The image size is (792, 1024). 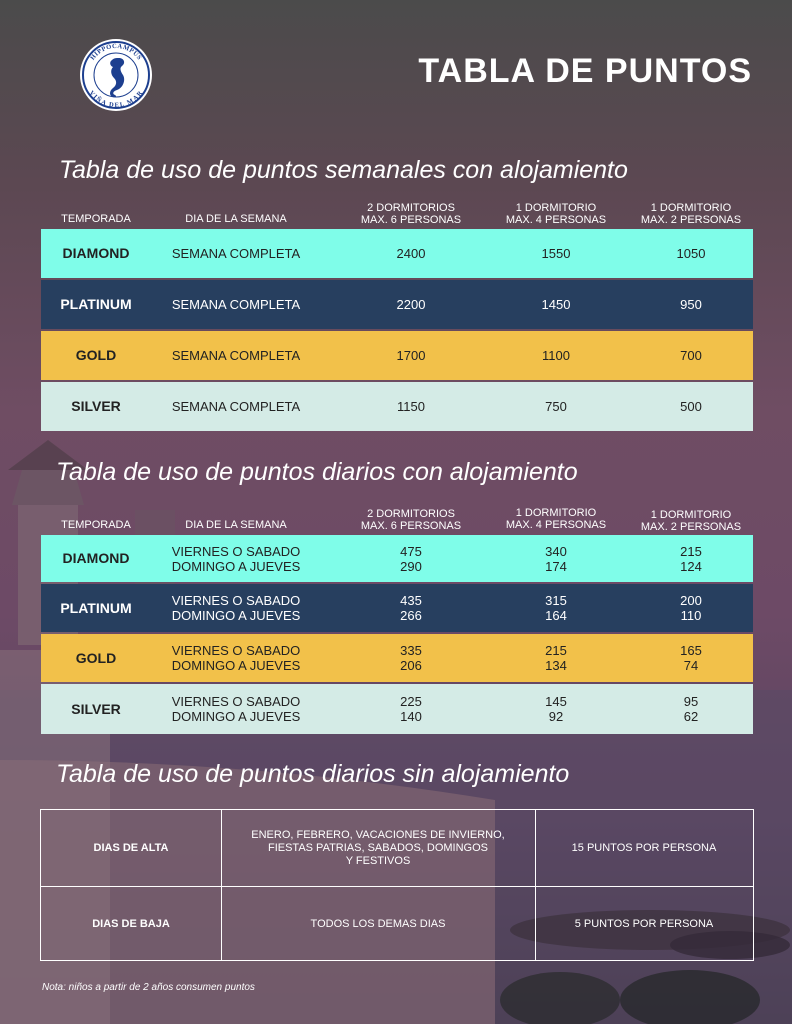 I want to click on weekly-header-c1: 2 DORMITORIOS MAX. 6 PERSONAS, so click(x=411, y=214).